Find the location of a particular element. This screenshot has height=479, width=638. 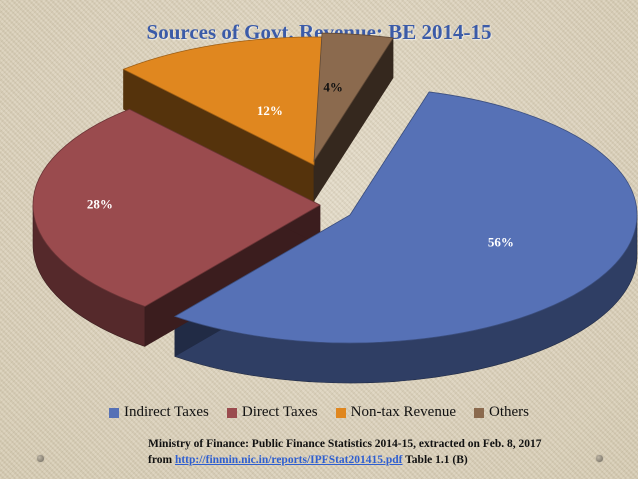

legend-item: Direct Taxes is located at coordinates (272, 412).